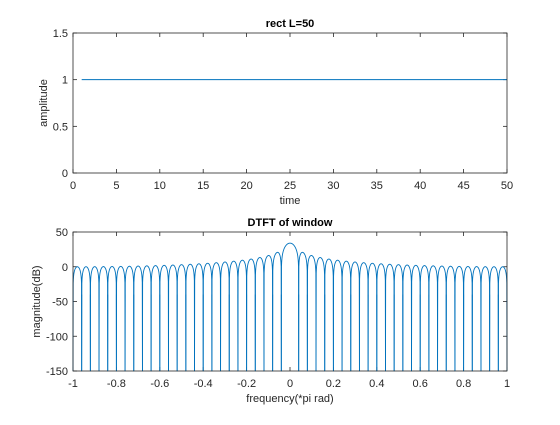 The image size is (560, 425). I want to click on bottom-y-axis-label: magnitude(dB), so click(37, 301).